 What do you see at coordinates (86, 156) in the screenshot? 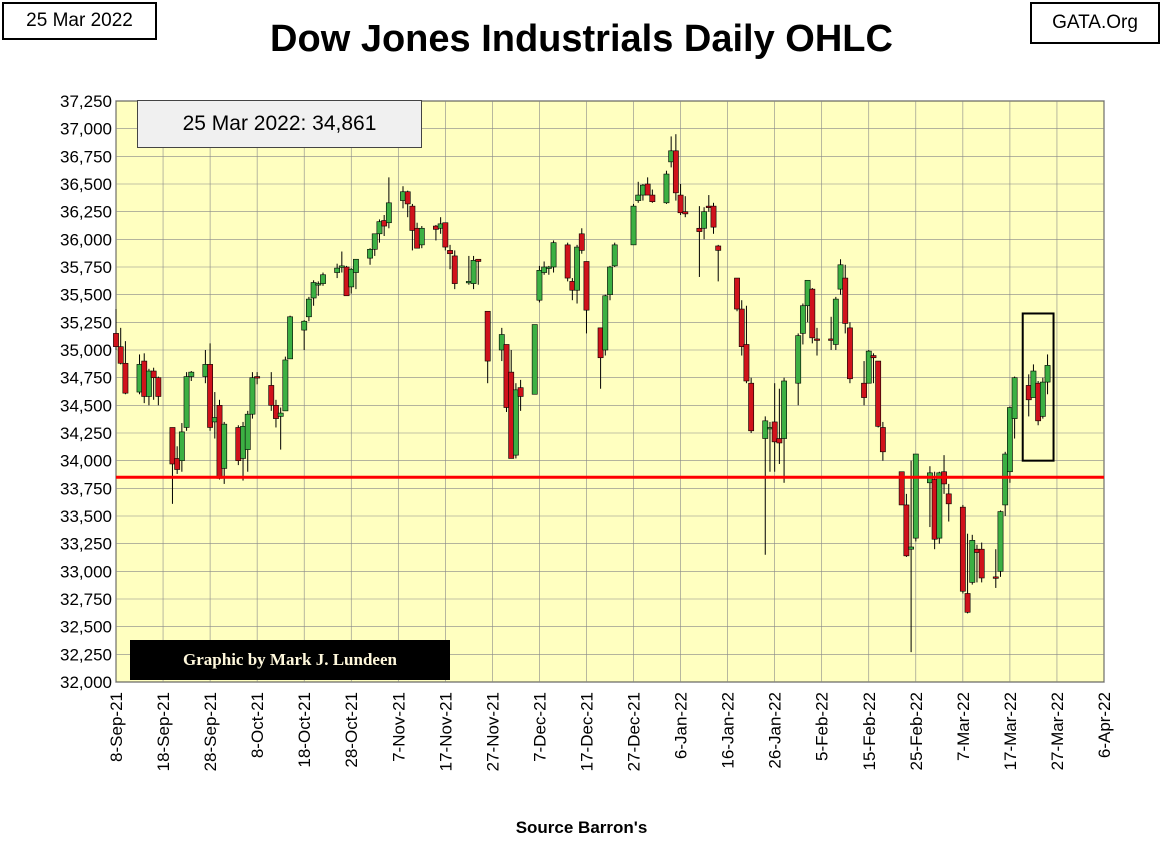
I see `y-tick-label: 36,750` at bounding box center [86, 156].